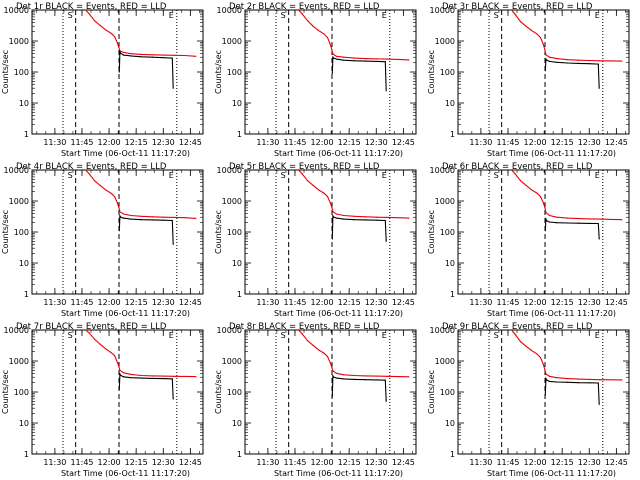 The width and height of the screenshot is (640, 480). I want to click on chart-title: Det 5r BLACK = Events, RED = LLD, so click(304, 167).